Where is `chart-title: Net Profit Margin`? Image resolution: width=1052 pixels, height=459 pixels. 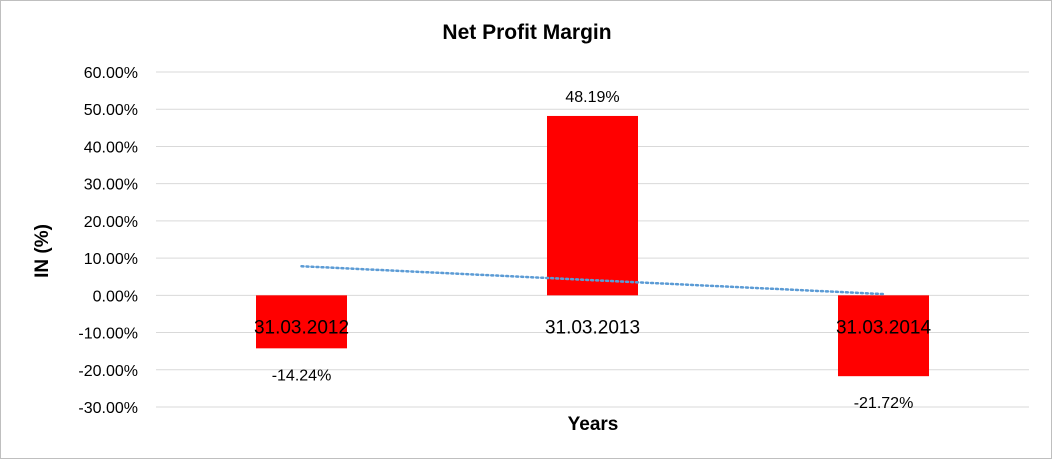
chart-title: Net Profit Margin is located at coordinates (526, 32).